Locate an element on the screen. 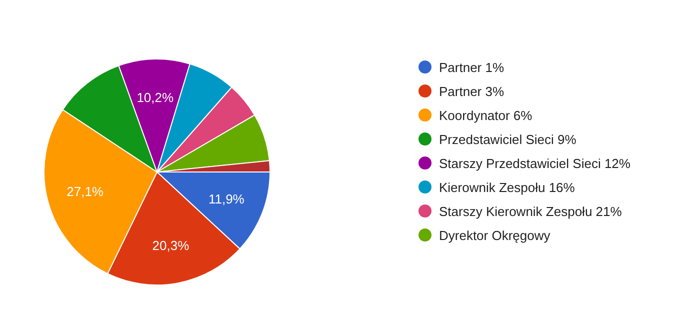  legend-label: Kierownik Zespołu 16% is located at coordinates (507, 187).